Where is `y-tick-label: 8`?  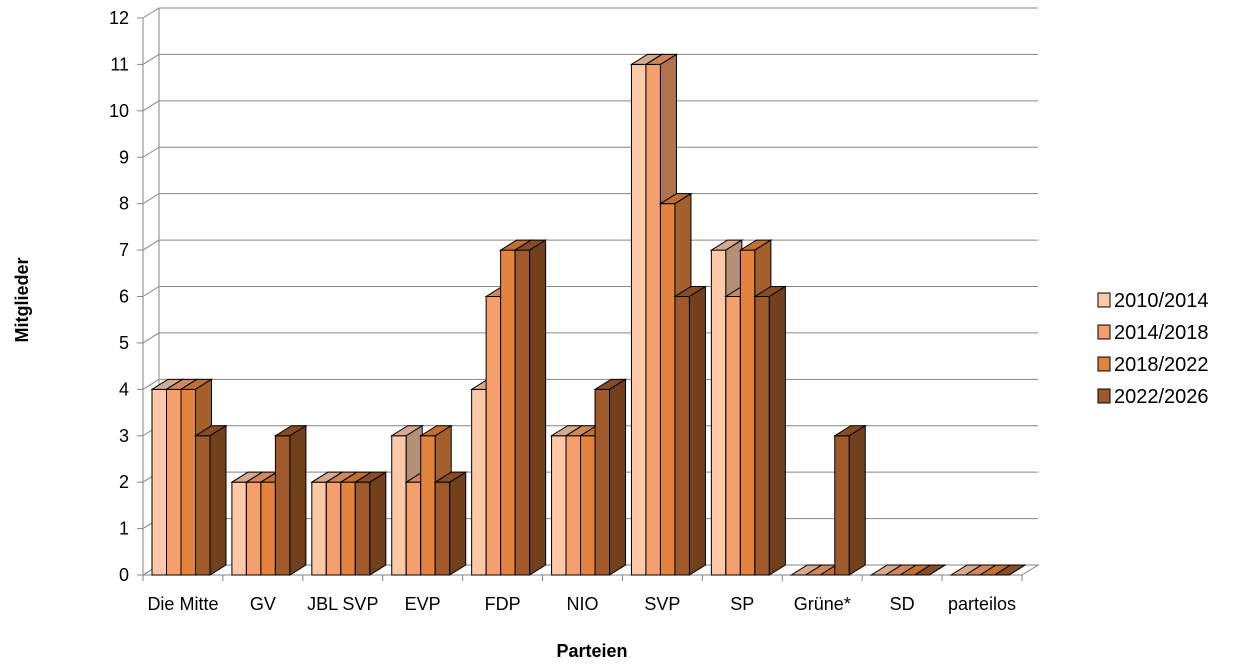
y-tick-label: 8 is located at coordinates (124, 204).